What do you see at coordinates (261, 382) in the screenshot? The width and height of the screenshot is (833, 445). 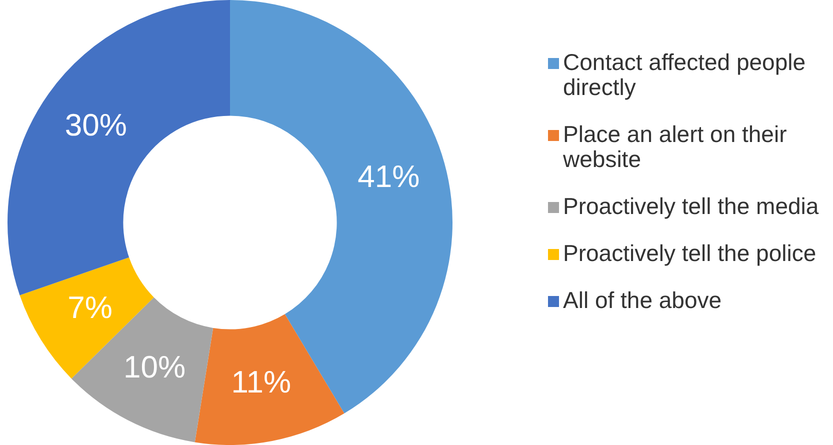 I see `data-label: 11%` at bounding box center [261, 382].